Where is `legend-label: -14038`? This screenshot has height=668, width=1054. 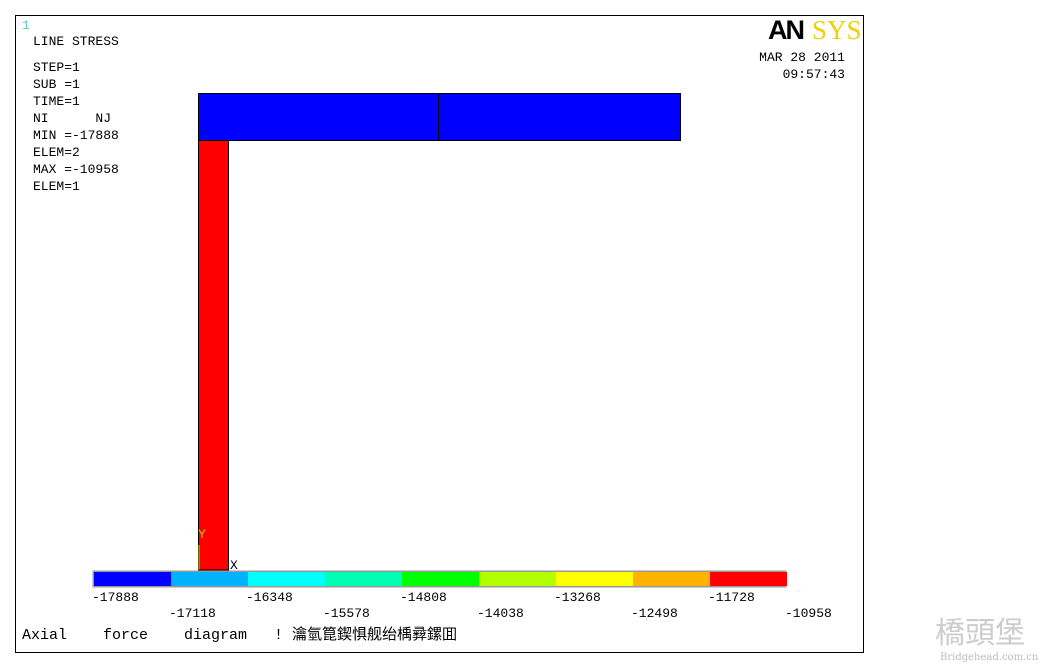
legend-label: -14038 is located at coordinates (500, 613).